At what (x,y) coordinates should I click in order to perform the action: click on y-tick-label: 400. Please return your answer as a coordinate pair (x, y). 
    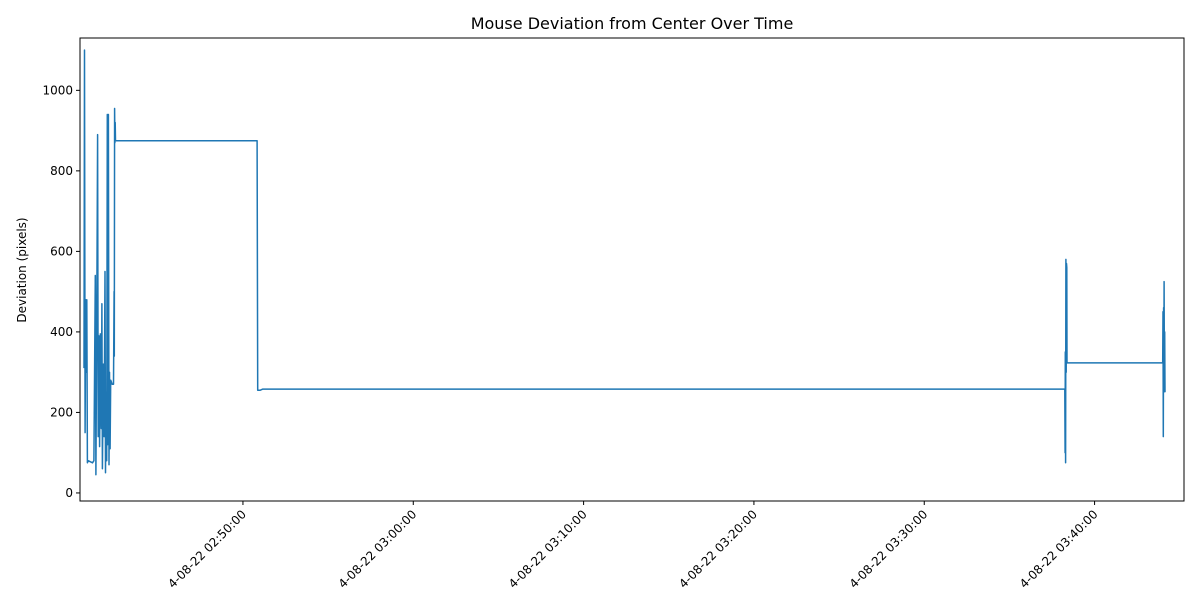
    Looking at the image, I should click on (61, 332).